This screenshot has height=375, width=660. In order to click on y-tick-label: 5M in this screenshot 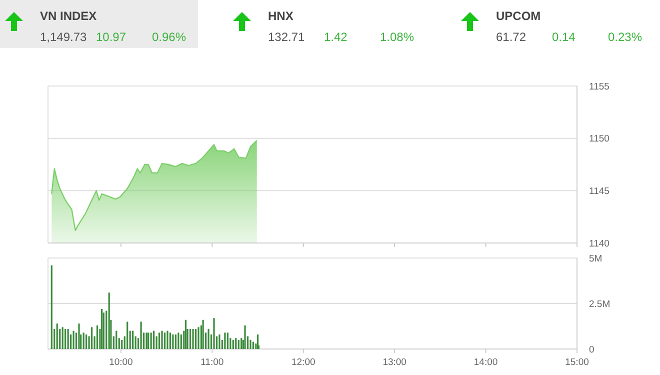, I will do `click(595, 258)`.